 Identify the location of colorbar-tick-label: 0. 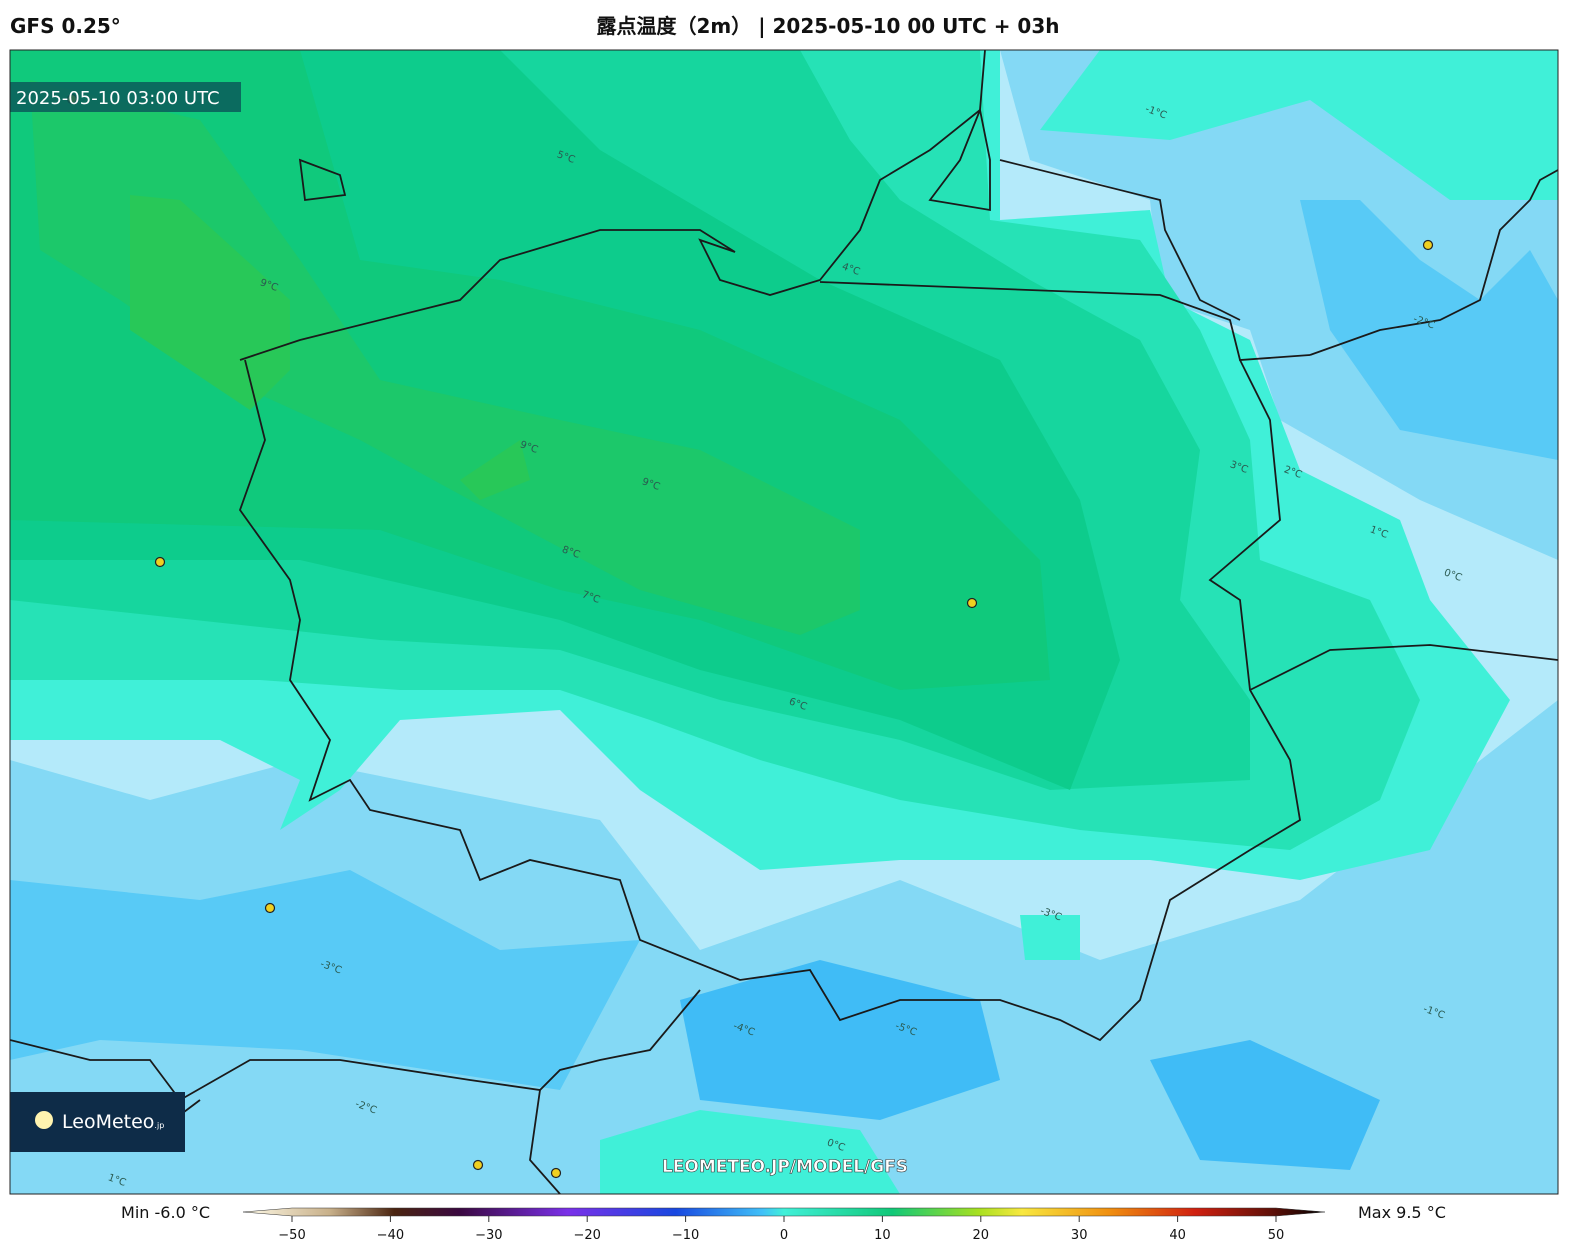
(784, 1235).